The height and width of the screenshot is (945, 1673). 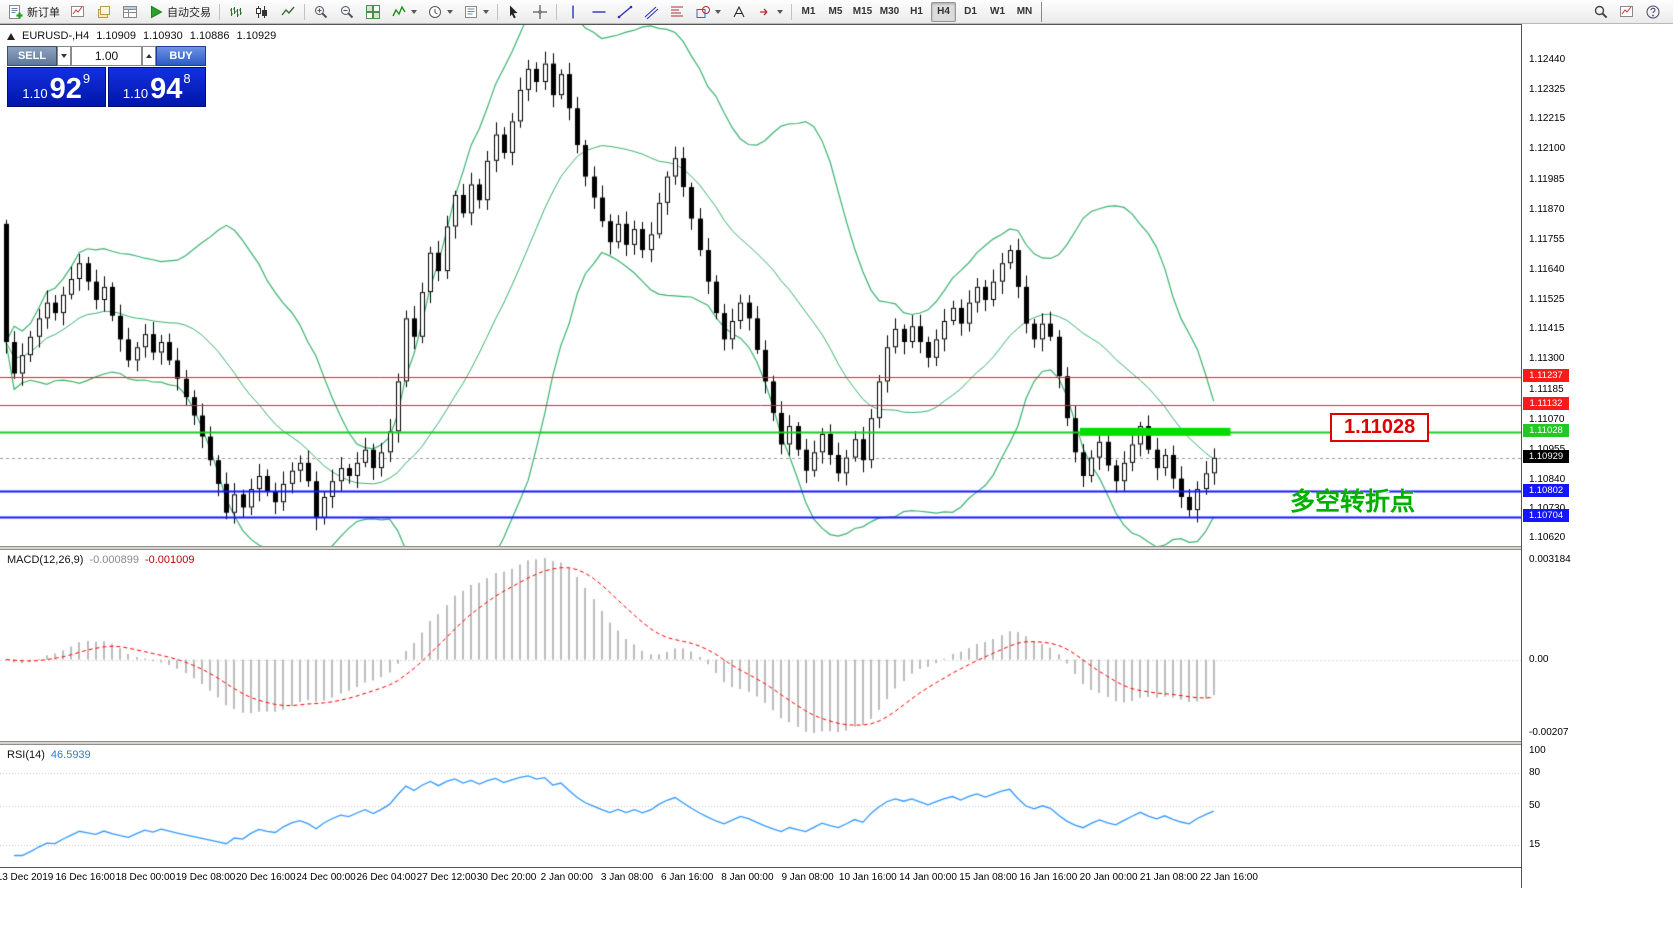 I want to click on level-price-badge: 1.10802, so click(x=1546, y=490).